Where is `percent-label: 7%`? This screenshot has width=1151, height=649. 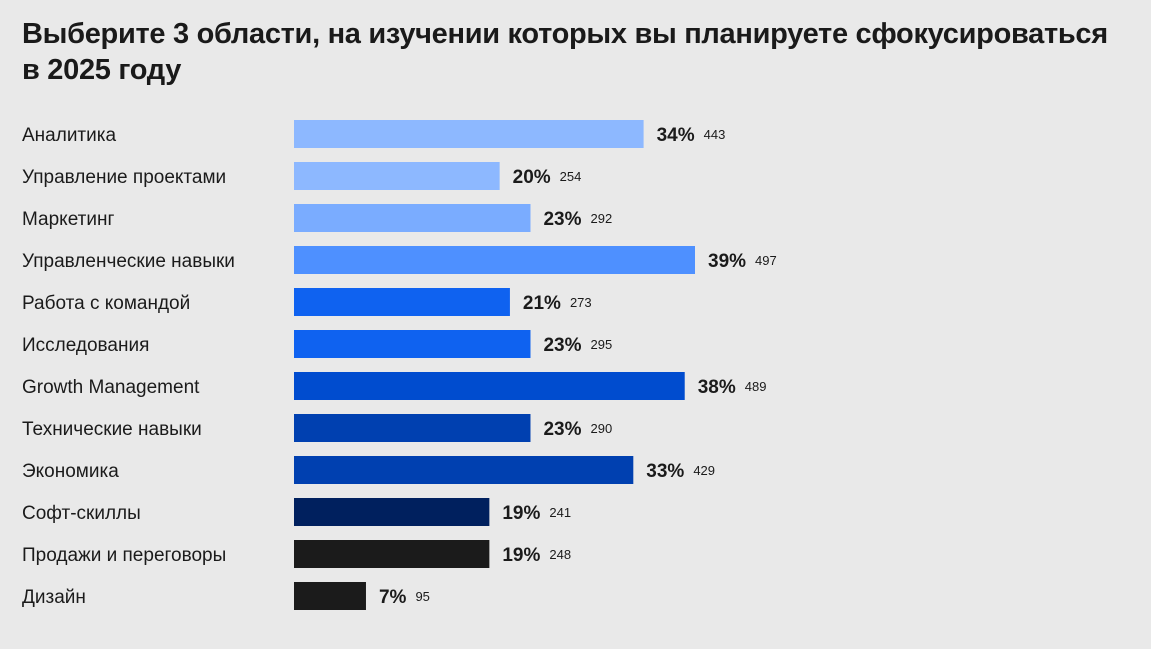 percent-label: 7% is located at coordinates (393, 597).